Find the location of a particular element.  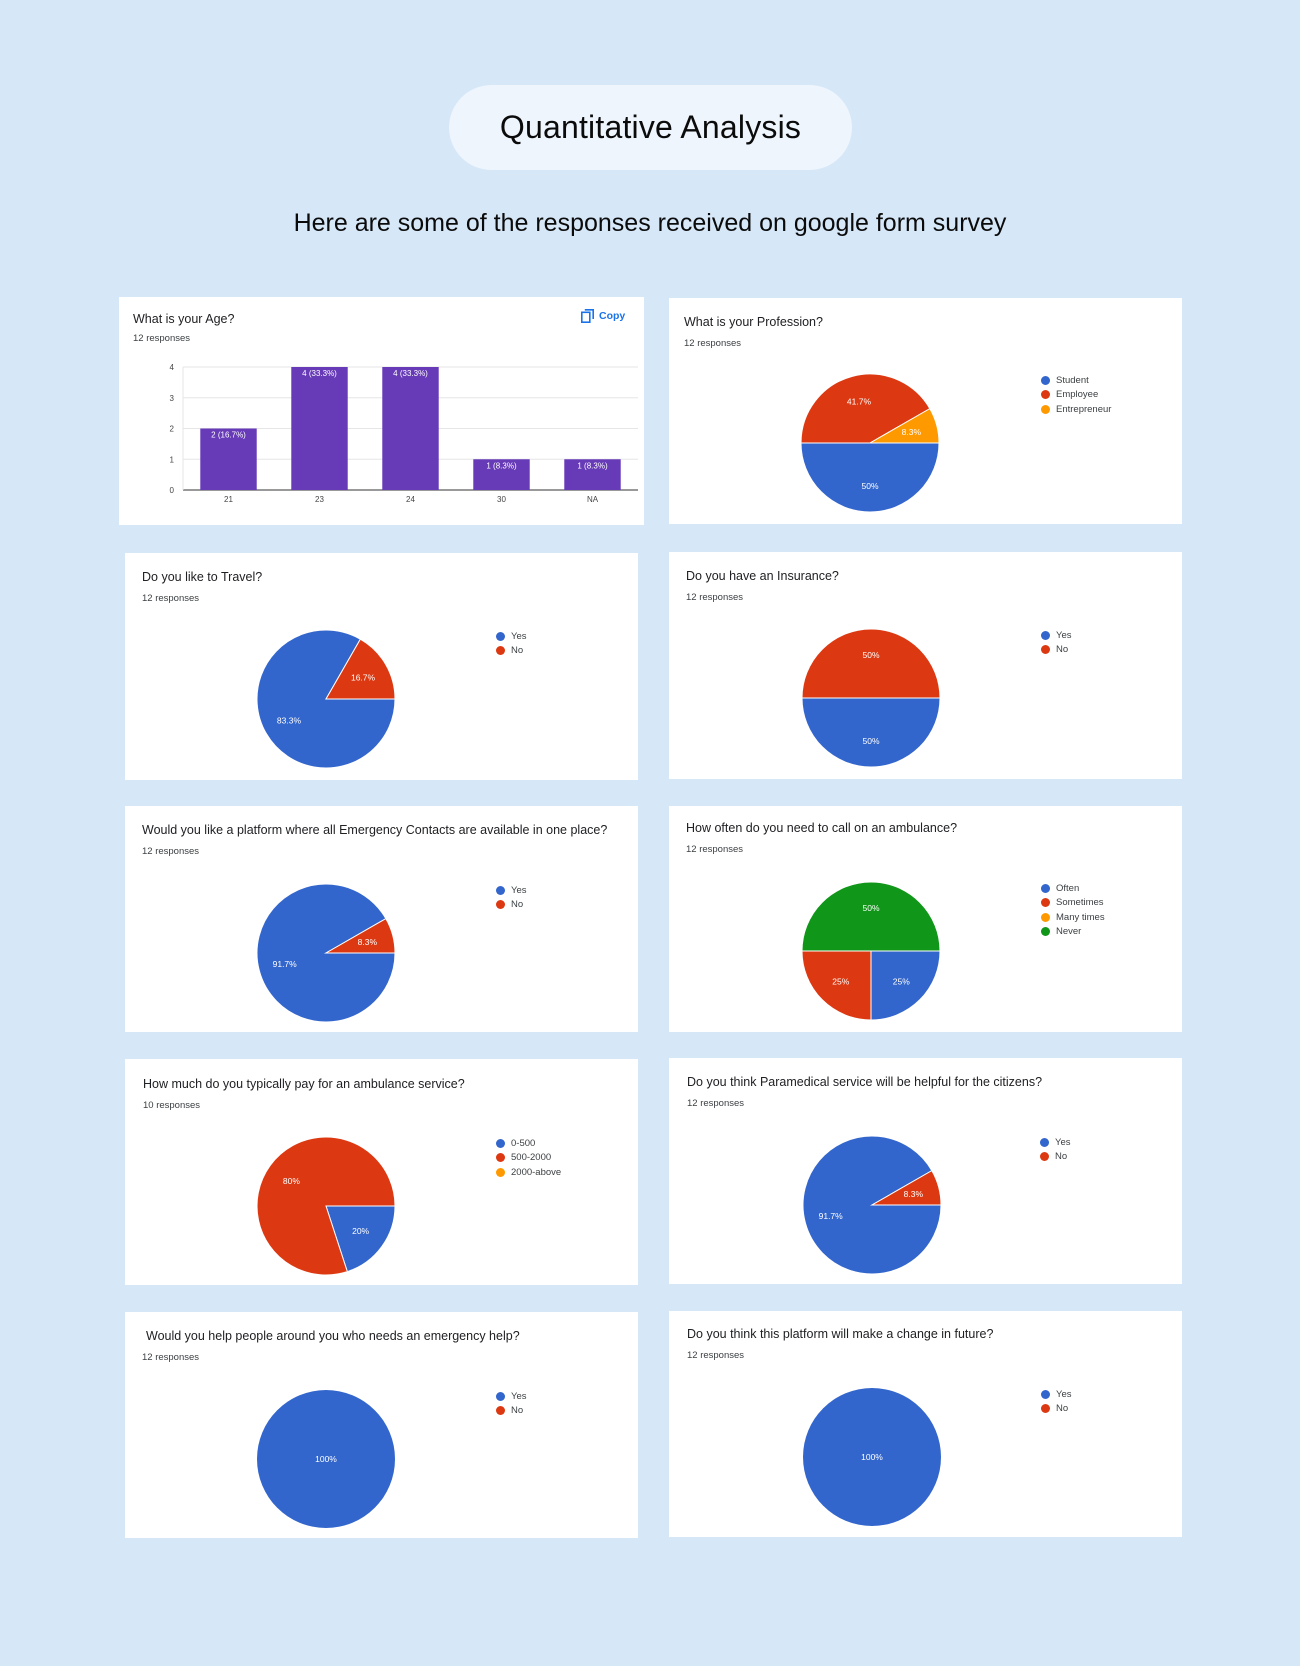

pie-slice-label: 25% is located at coordinates (901, 981).